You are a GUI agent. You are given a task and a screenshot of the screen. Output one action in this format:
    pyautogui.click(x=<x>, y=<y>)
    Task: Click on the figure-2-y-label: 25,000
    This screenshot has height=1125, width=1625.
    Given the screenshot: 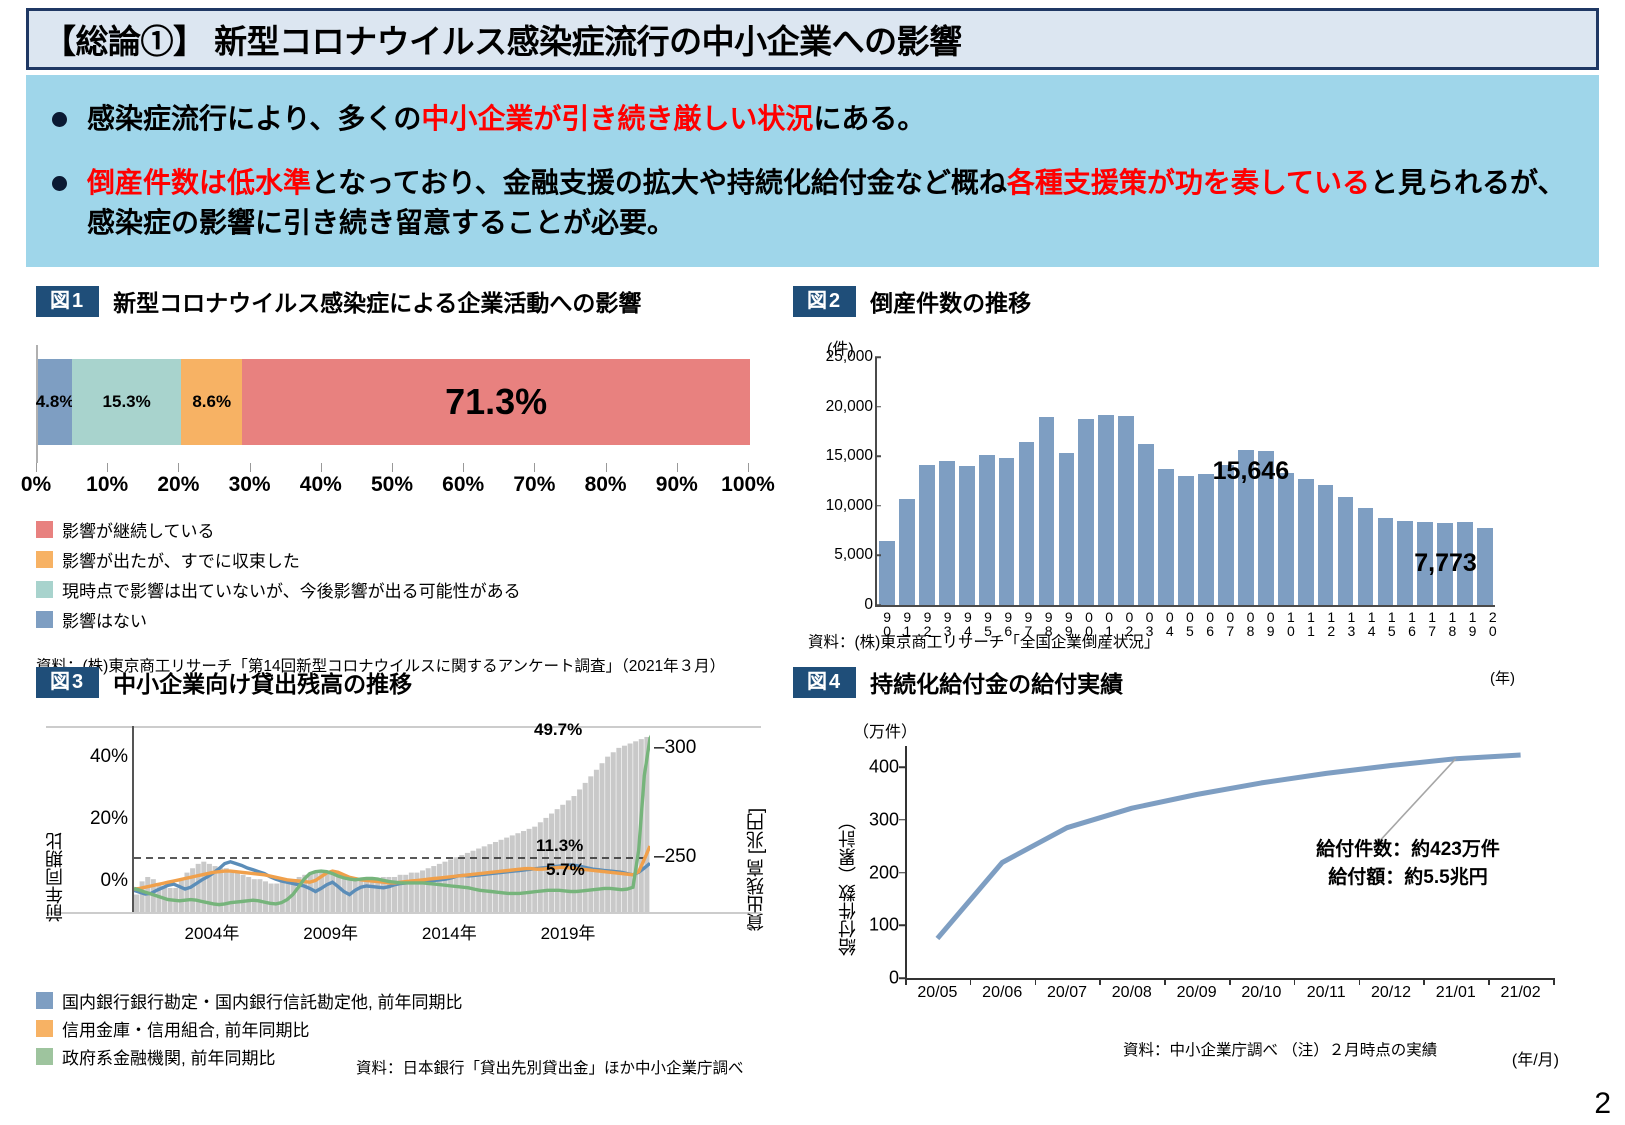 What is the action you would take?
    pyautogui.click(x=849, y=356)
    